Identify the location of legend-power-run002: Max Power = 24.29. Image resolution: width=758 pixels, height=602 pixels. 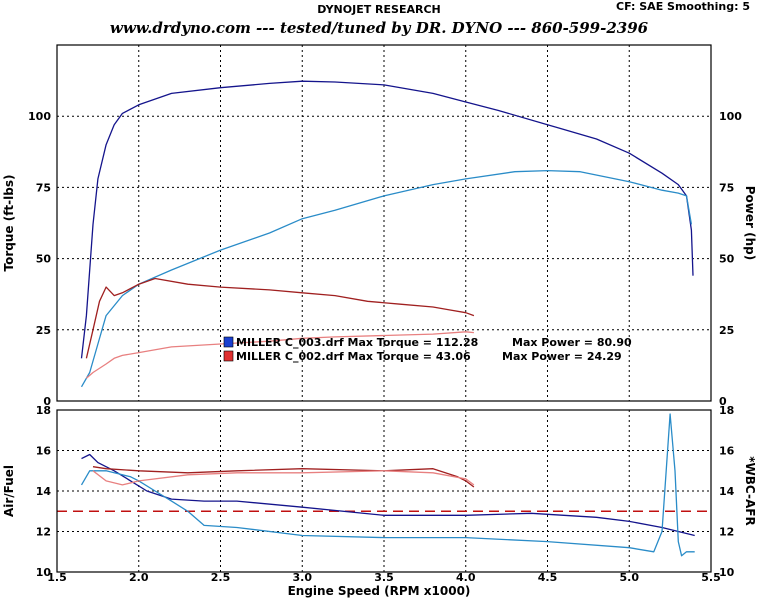
(562, 356).